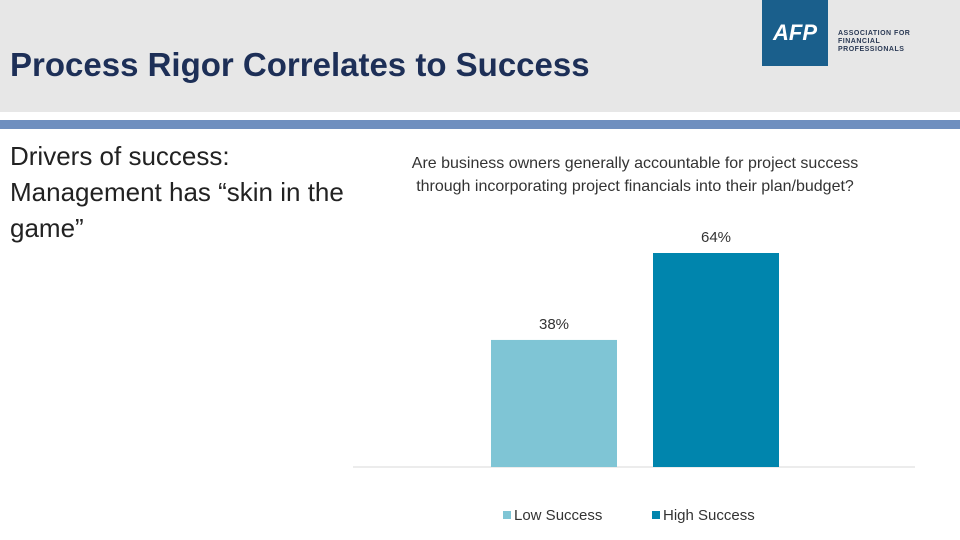 This screenshot has height=540, width=960. Describe the element at coordinates (480, 124) in the screenshot. I see `divider-stripe` at that location.